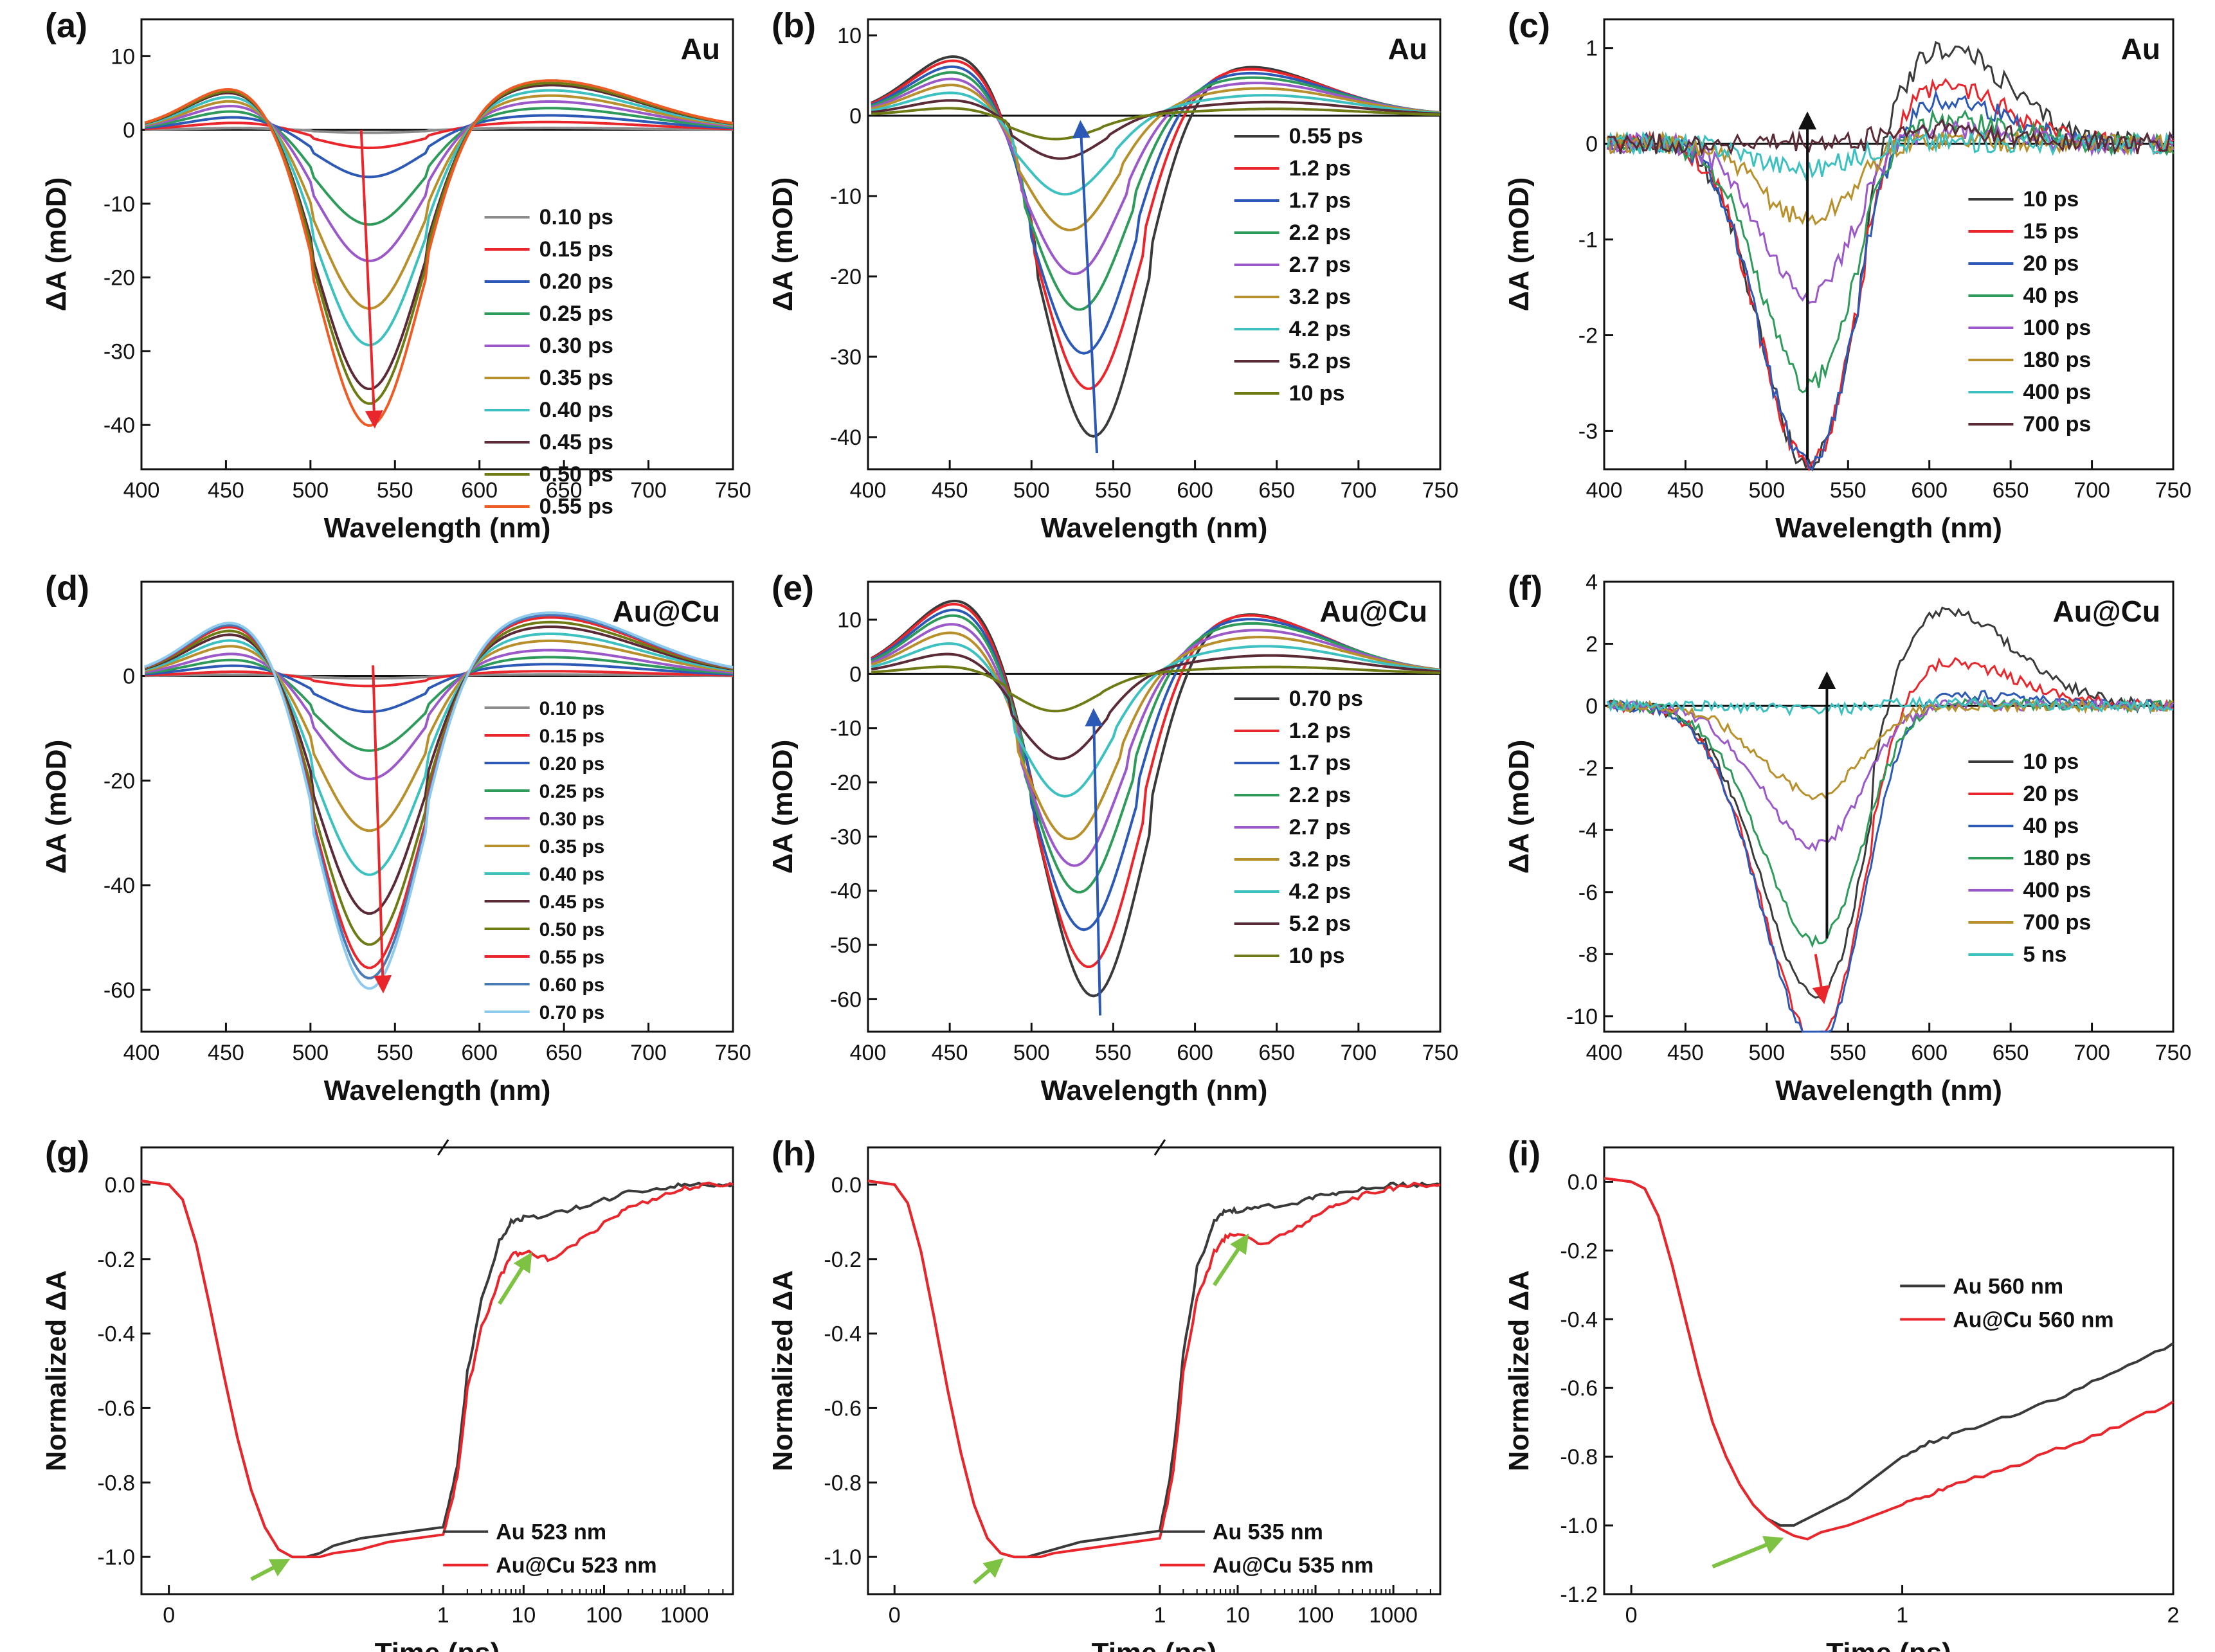 The width and height of the screenshot is (2215, 1652). Describe the element at coordinates (1320, 361) in the screenshot. I see `legend-entry: 5.2 ps` at that location.